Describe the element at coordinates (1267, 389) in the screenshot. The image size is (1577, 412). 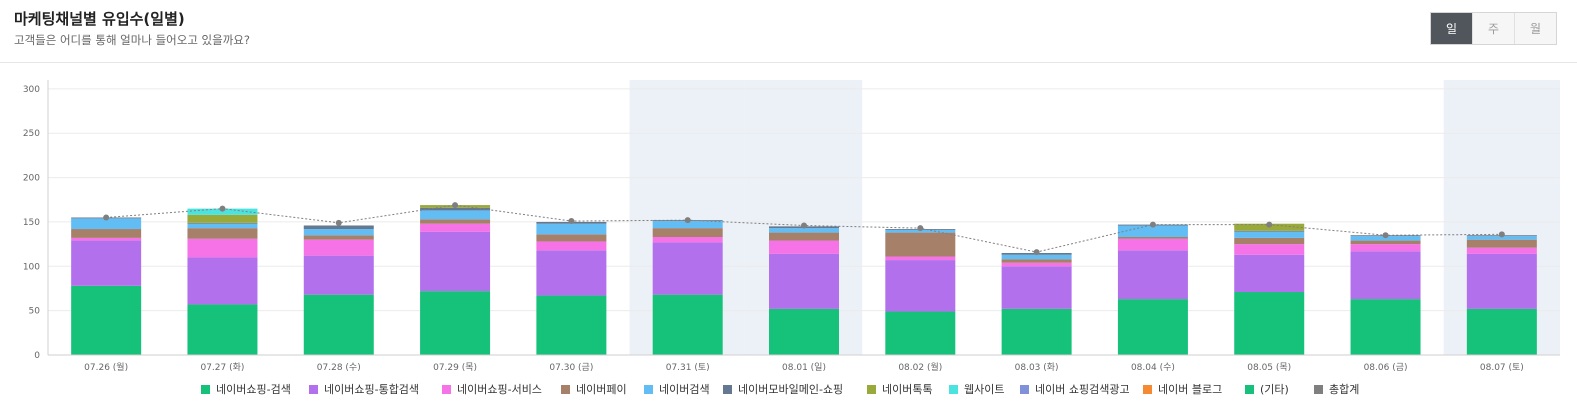
I see `legend-item: (기타)` at that location.